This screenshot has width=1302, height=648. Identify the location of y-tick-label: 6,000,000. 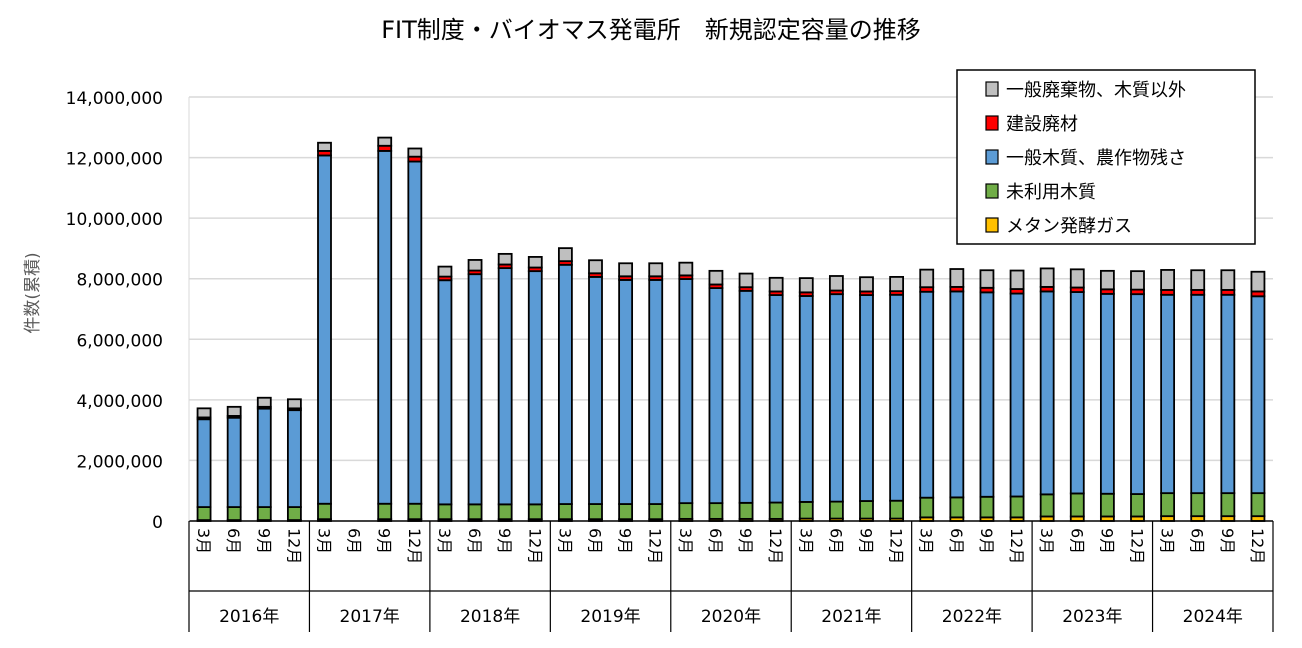
(119, 341).